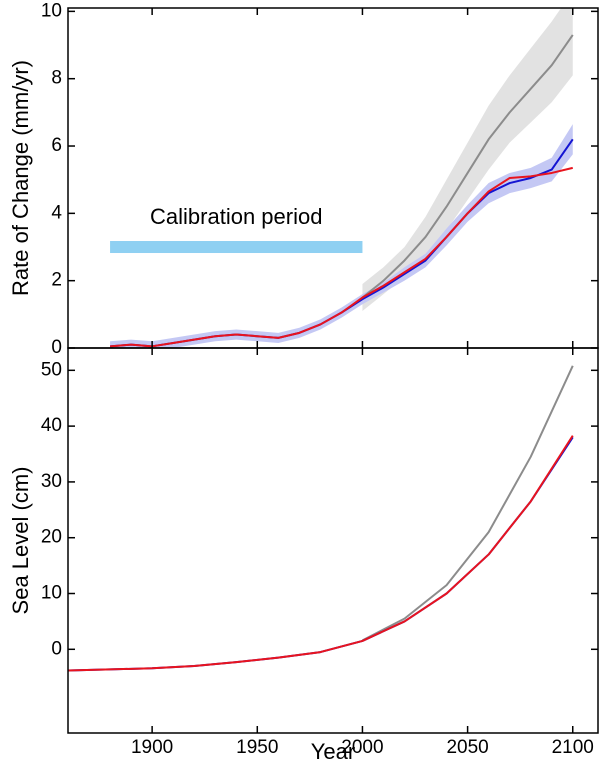 Image resolution: width=600 pixels, height=768 pixels. What do you see at coordinates (51, 537) in the screenshot?
I see `y-tick-label: 20` at bounding box center [51, 537].